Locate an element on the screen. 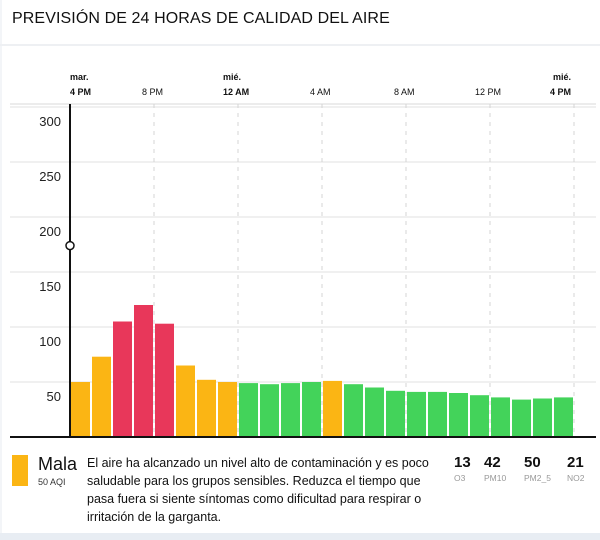 This screenshot has width=600, height=540. pollutant-o3: 13 O3 is located at coordinates (462, 468).